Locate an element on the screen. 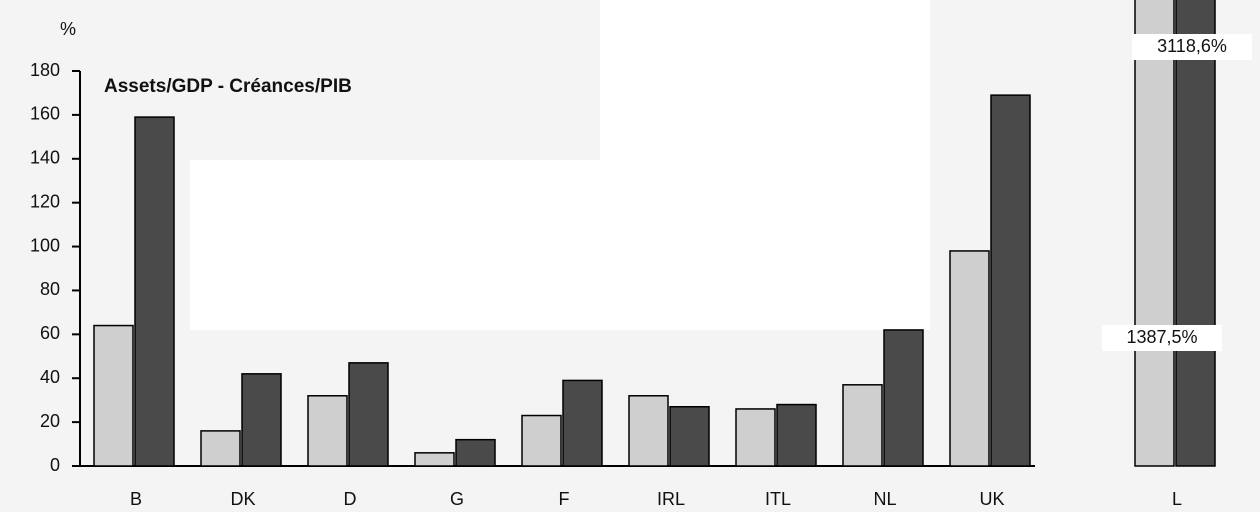 This screenshot has width=1260, height=517. y-tick-label: 120 is located at coordinates (45, 201).